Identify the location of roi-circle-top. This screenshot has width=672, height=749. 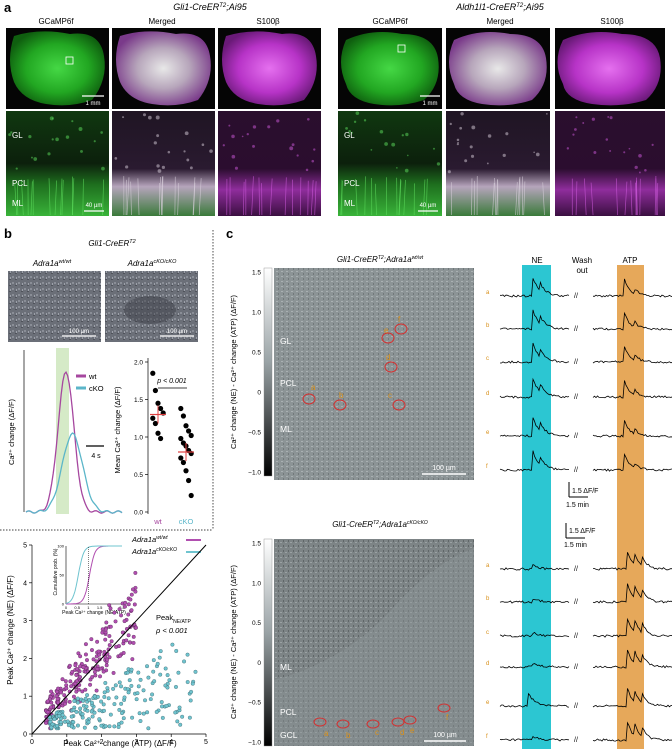
(388, 338).